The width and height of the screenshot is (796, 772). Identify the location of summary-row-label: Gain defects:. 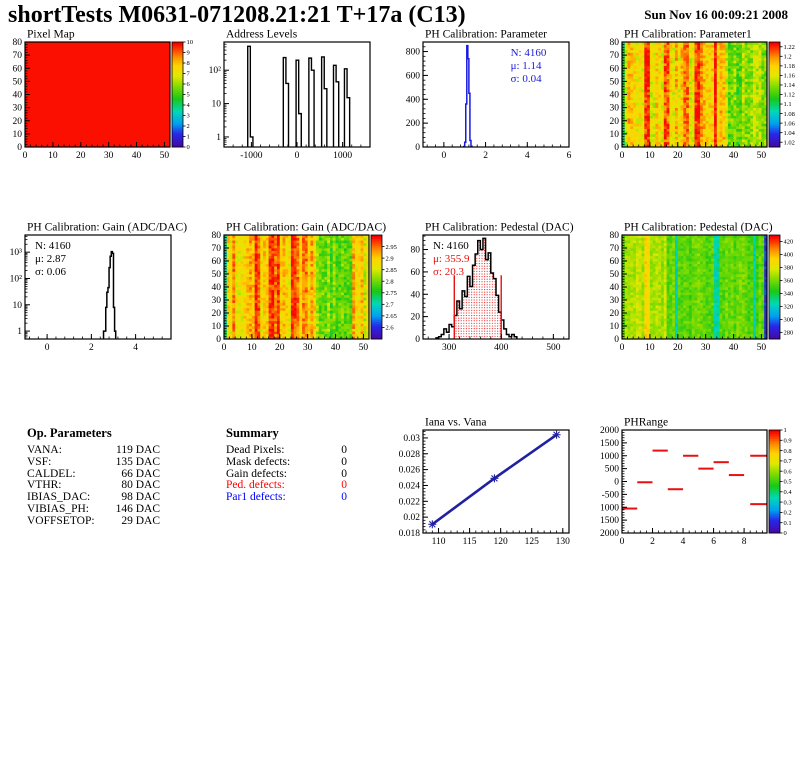
(256, 473).